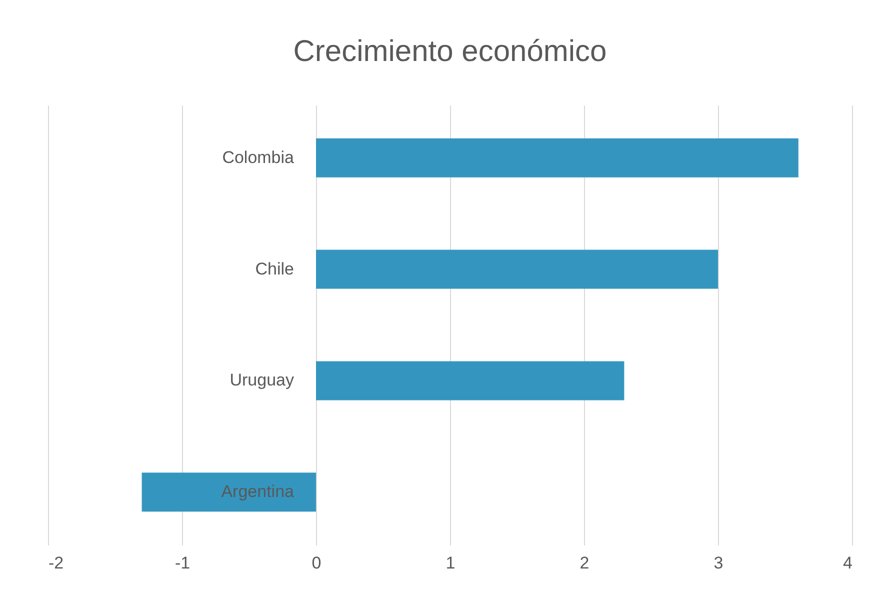  Describe the element at coordinates (258, 157) in the screenshot. I see `y-tick-label: Colombia` at that location.